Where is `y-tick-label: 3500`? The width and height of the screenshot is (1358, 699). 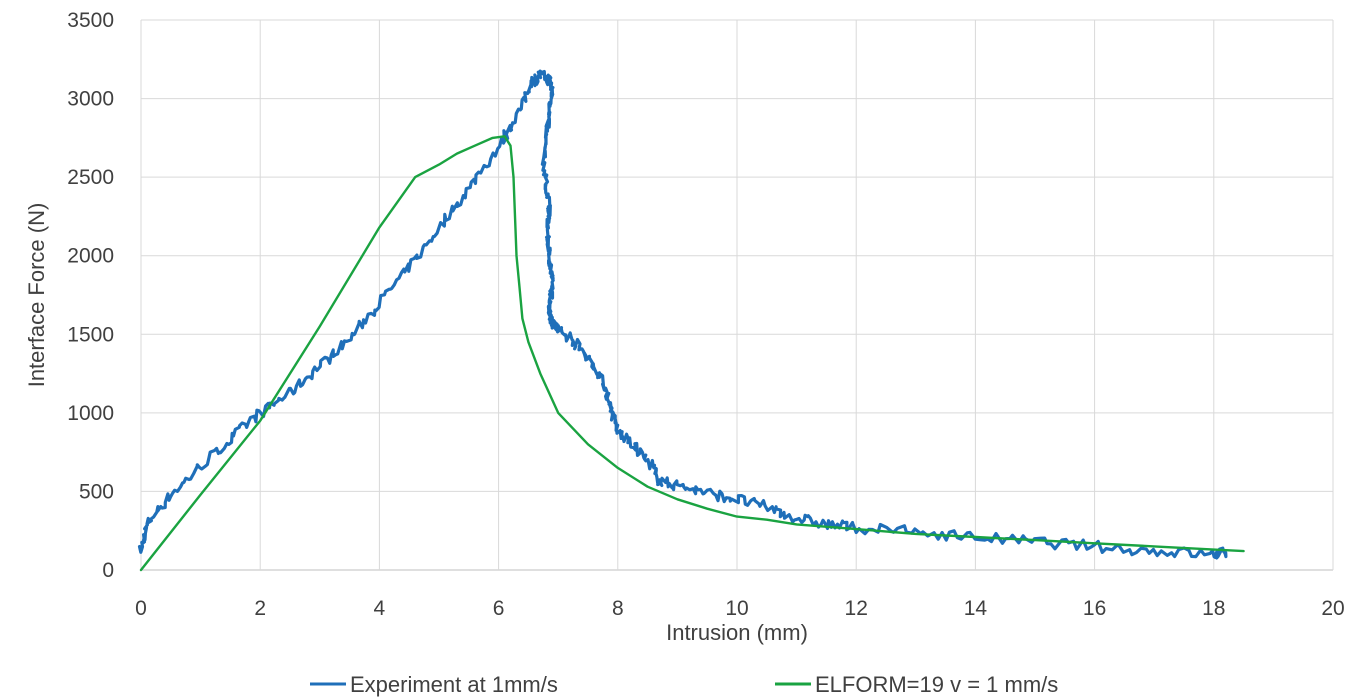 y-tick-label: 3500 is located at coordinates (90, 20).